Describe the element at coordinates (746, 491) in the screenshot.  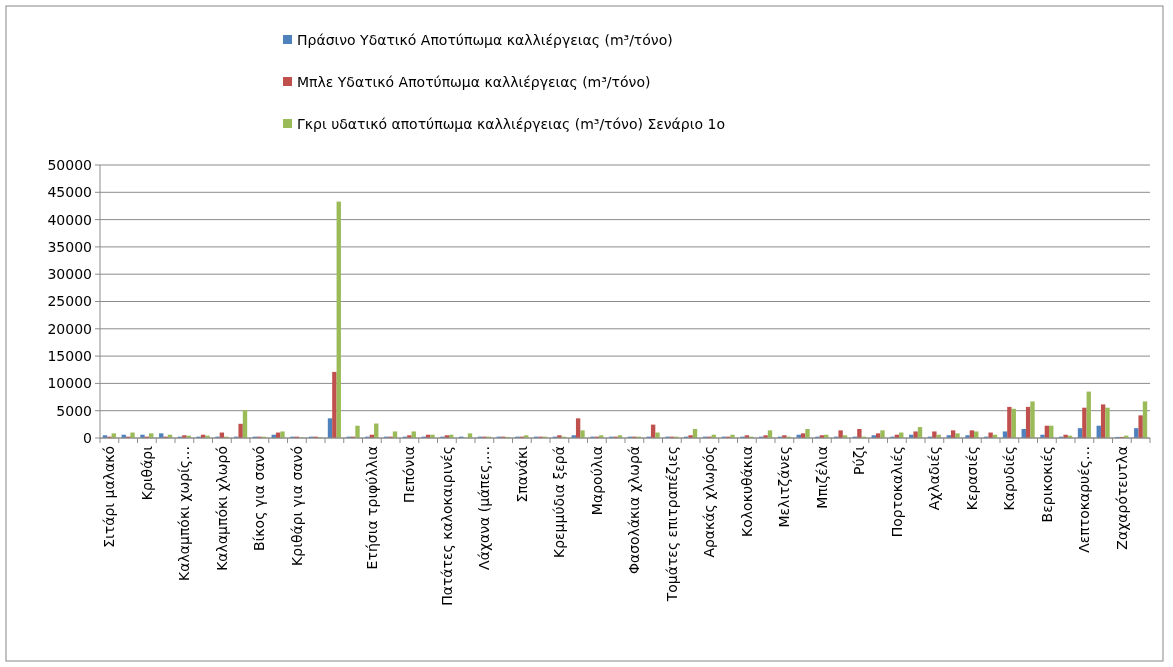
I see `x-tick-label: Κολοκυθάκια` at that location.